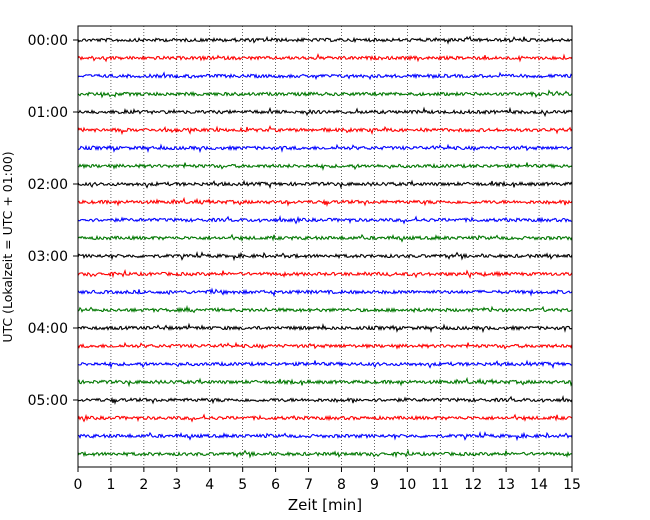  What do you see at coordinates (308, 485) in the screenshot?
I see `x-tick-label: 7` at bounding box center [308, 485].